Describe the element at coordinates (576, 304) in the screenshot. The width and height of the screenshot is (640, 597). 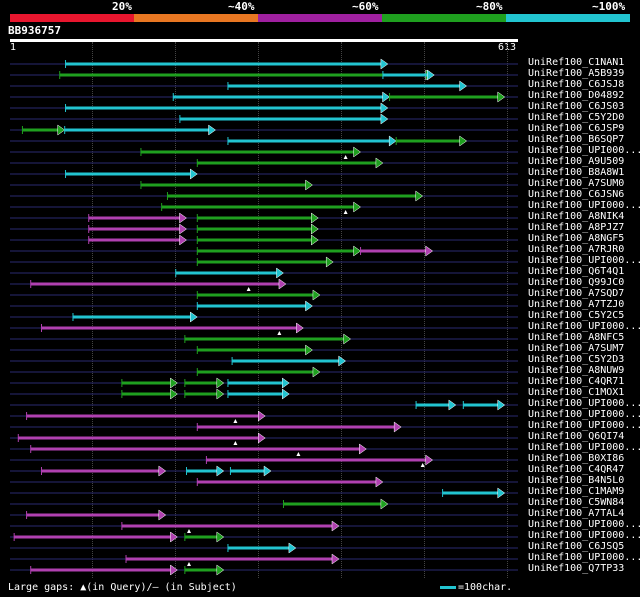
I see `hit-name-link: UniRef100_A7TZJ0` at that location.